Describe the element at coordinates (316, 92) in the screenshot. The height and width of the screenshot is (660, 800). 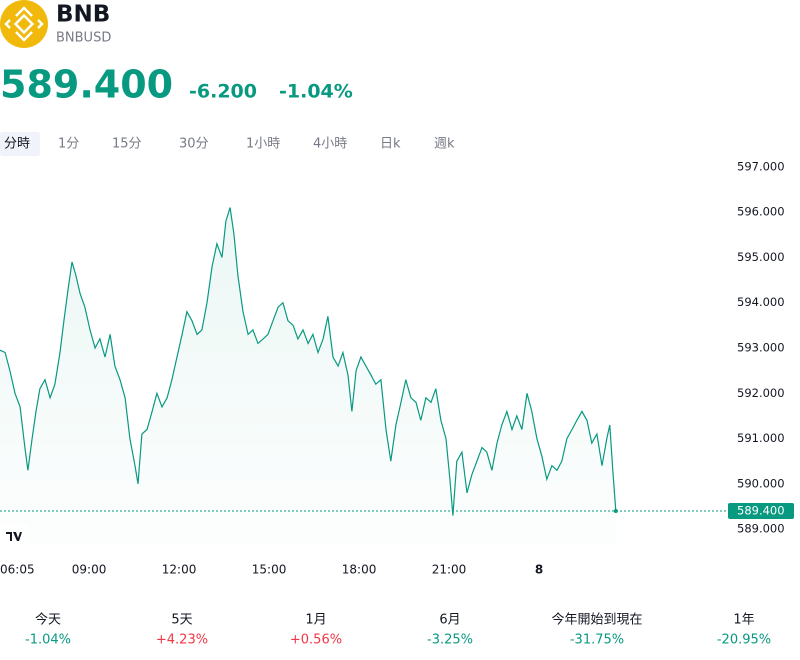
I see `change-pct: -1.04%` at that location.